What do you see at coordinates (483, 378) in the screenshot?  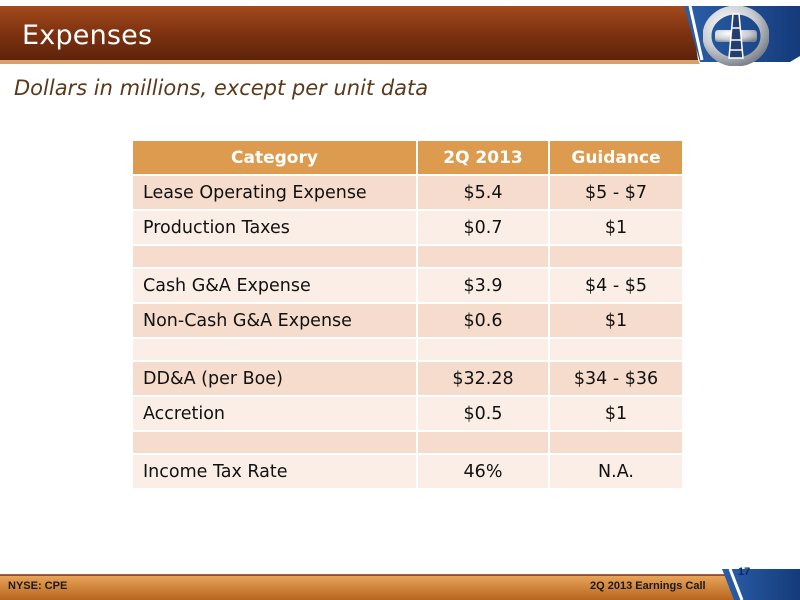 I see `row-2q-2013: $32.28` at bounding box center [483, 378].